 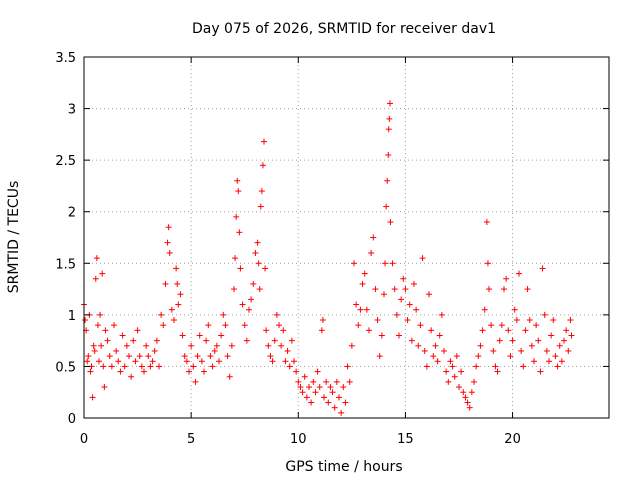 I want to click on y-tick-label: 0, so click(x=72, y=419).